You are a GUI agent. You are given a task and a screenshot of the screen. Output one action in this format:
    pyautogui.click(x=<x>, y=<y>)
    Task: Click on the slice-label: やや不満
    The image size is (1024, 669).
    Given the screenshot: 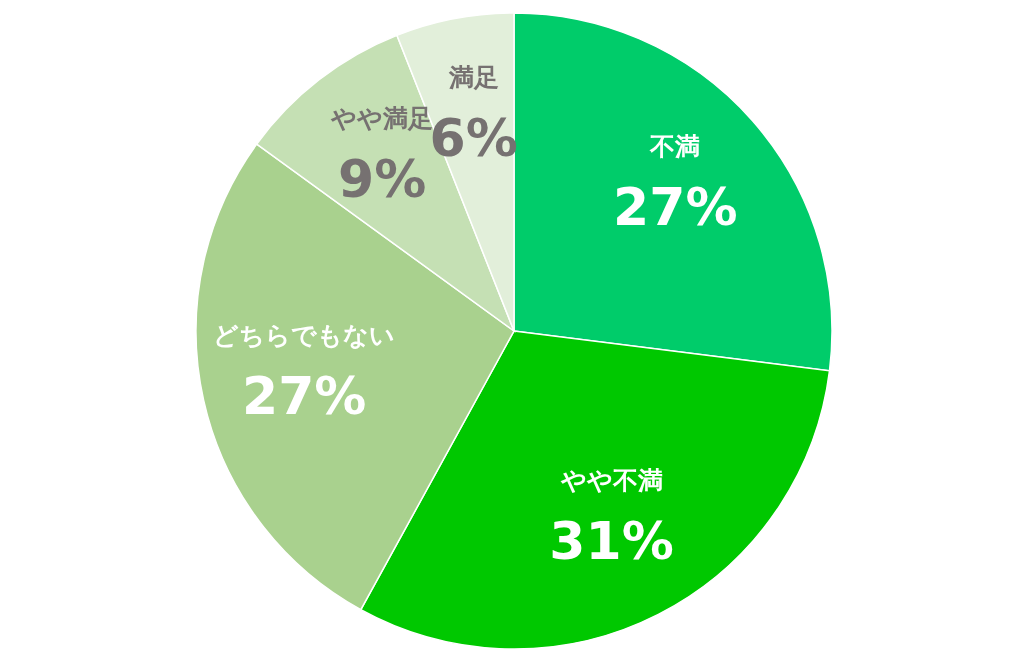 What is the action you would take?
    pyautogui.click(x=611, y=480)
    